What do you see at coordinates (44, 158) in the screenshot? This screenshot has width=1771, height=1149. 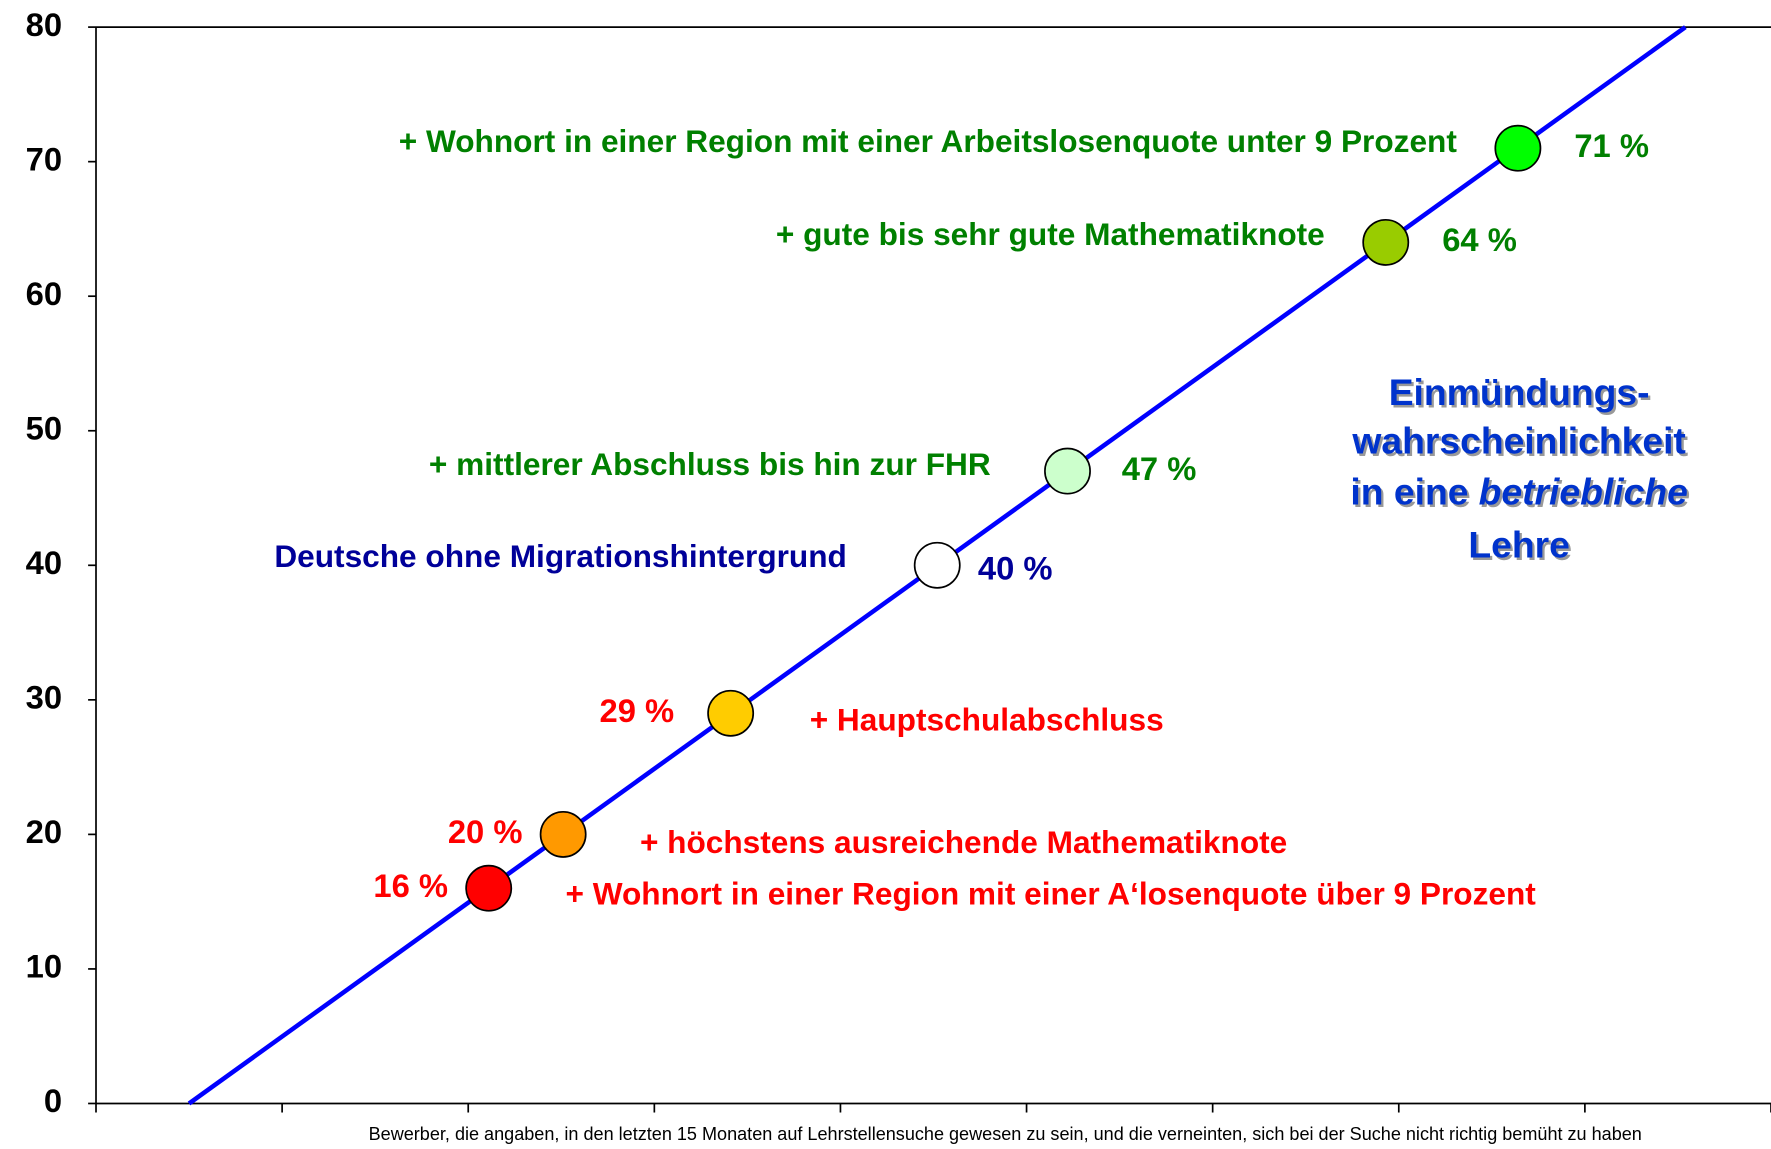 I see `y-tick-label: 70` at bounding box center [44, 158].